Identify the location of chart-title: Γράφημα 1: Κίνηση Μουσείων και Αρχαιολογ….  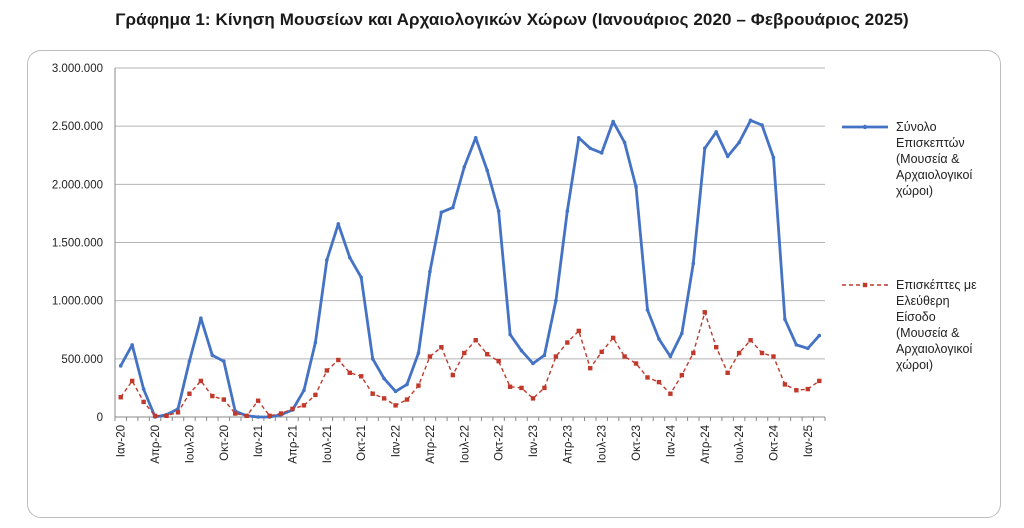
(512, 19).